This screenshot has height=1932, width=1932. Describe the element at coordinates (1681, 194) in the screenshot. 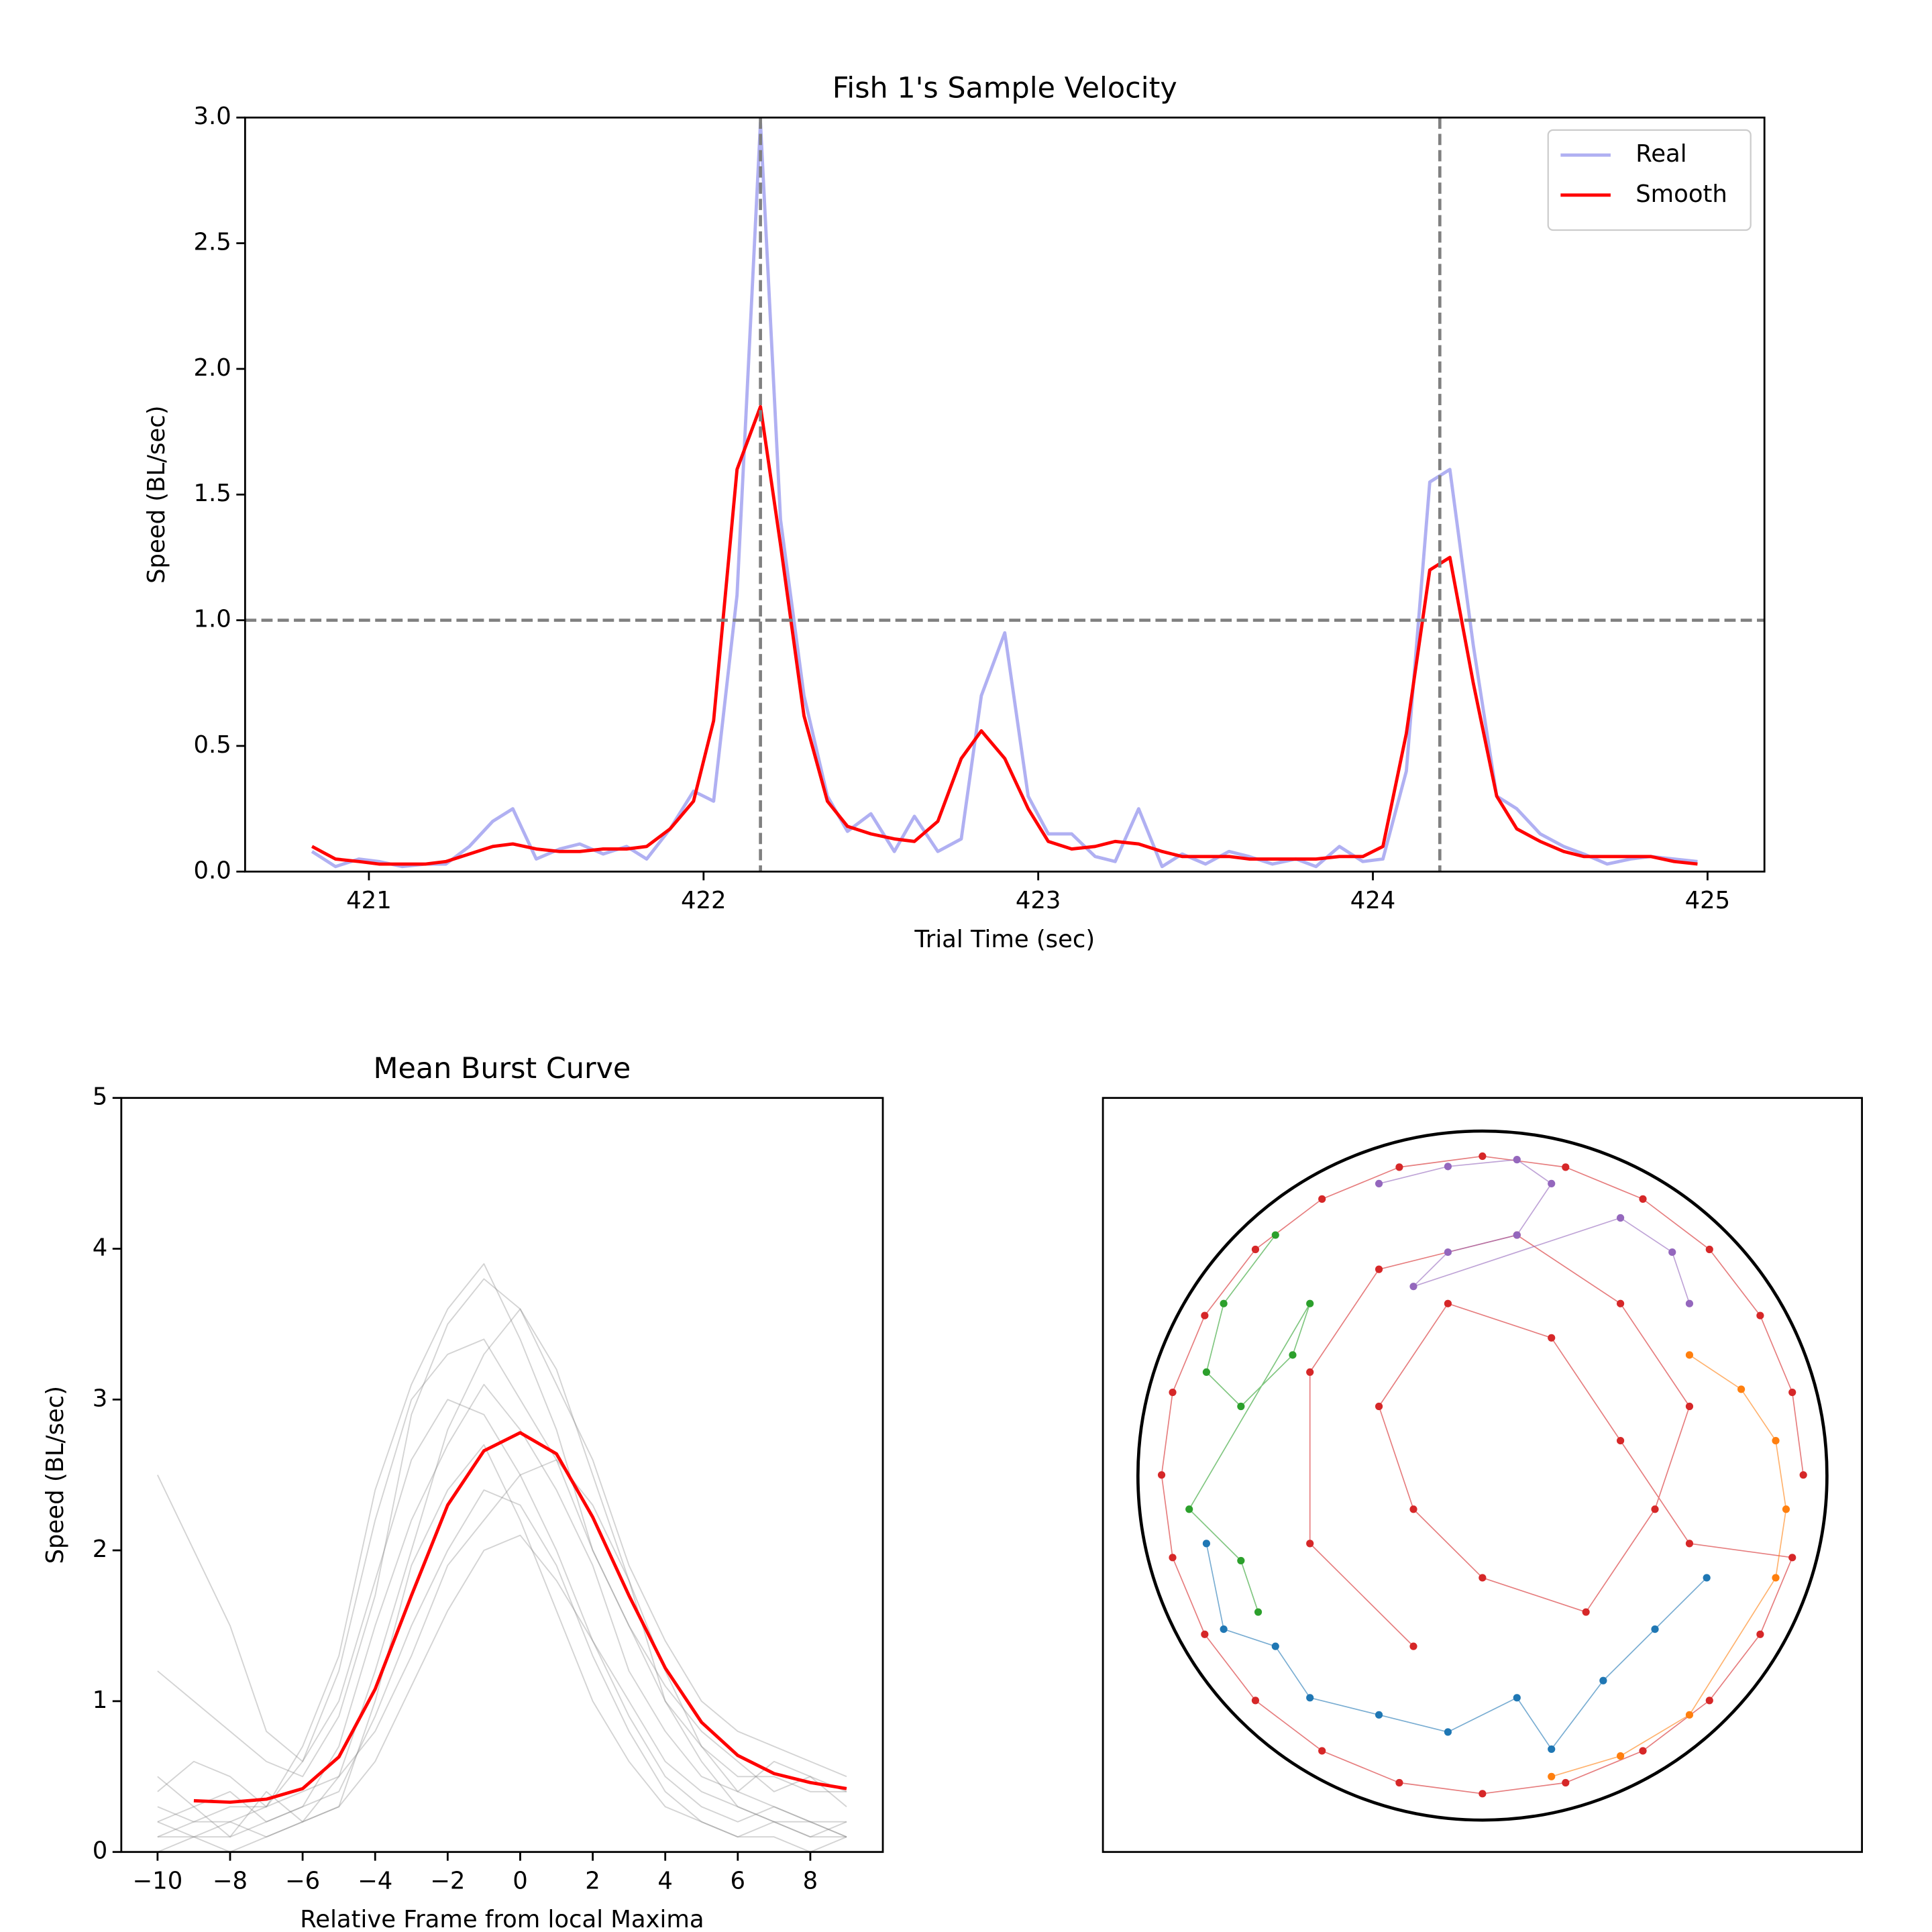

I see `legend-label: Smooth` at that location.